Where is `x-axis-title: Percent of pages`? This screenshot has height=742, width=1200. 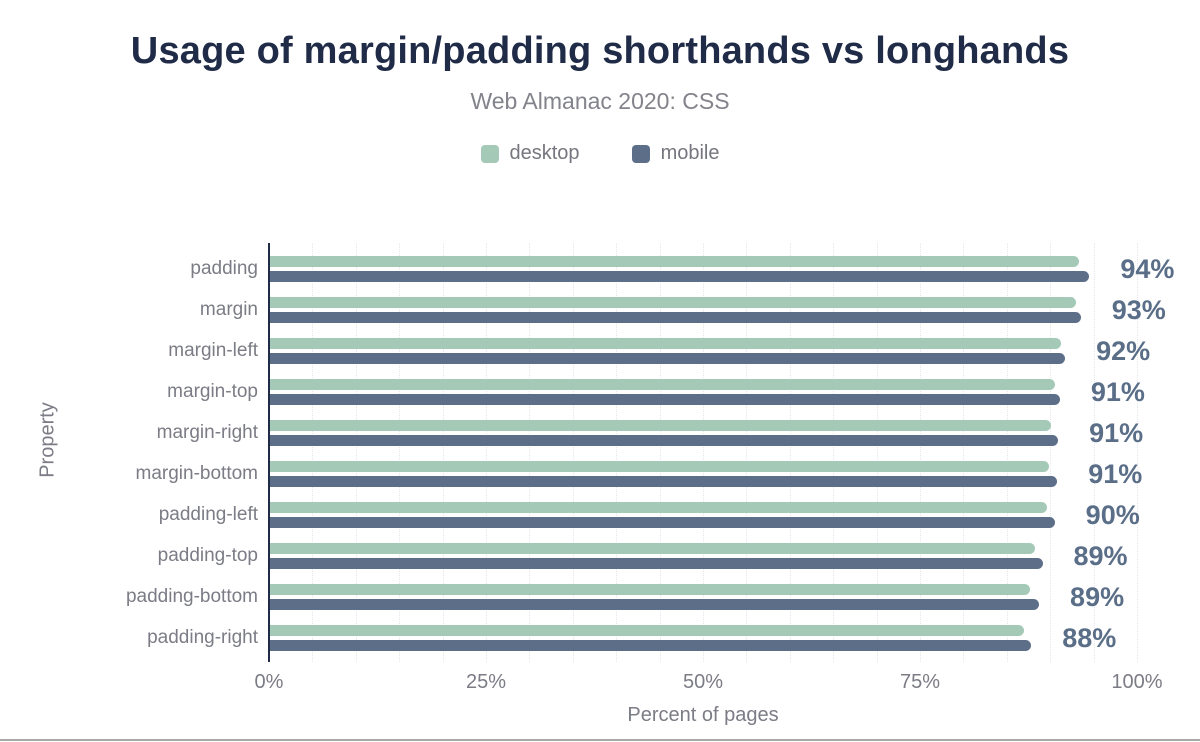 x-axis-title: Percent of pages is located at coordinates (703, 715).